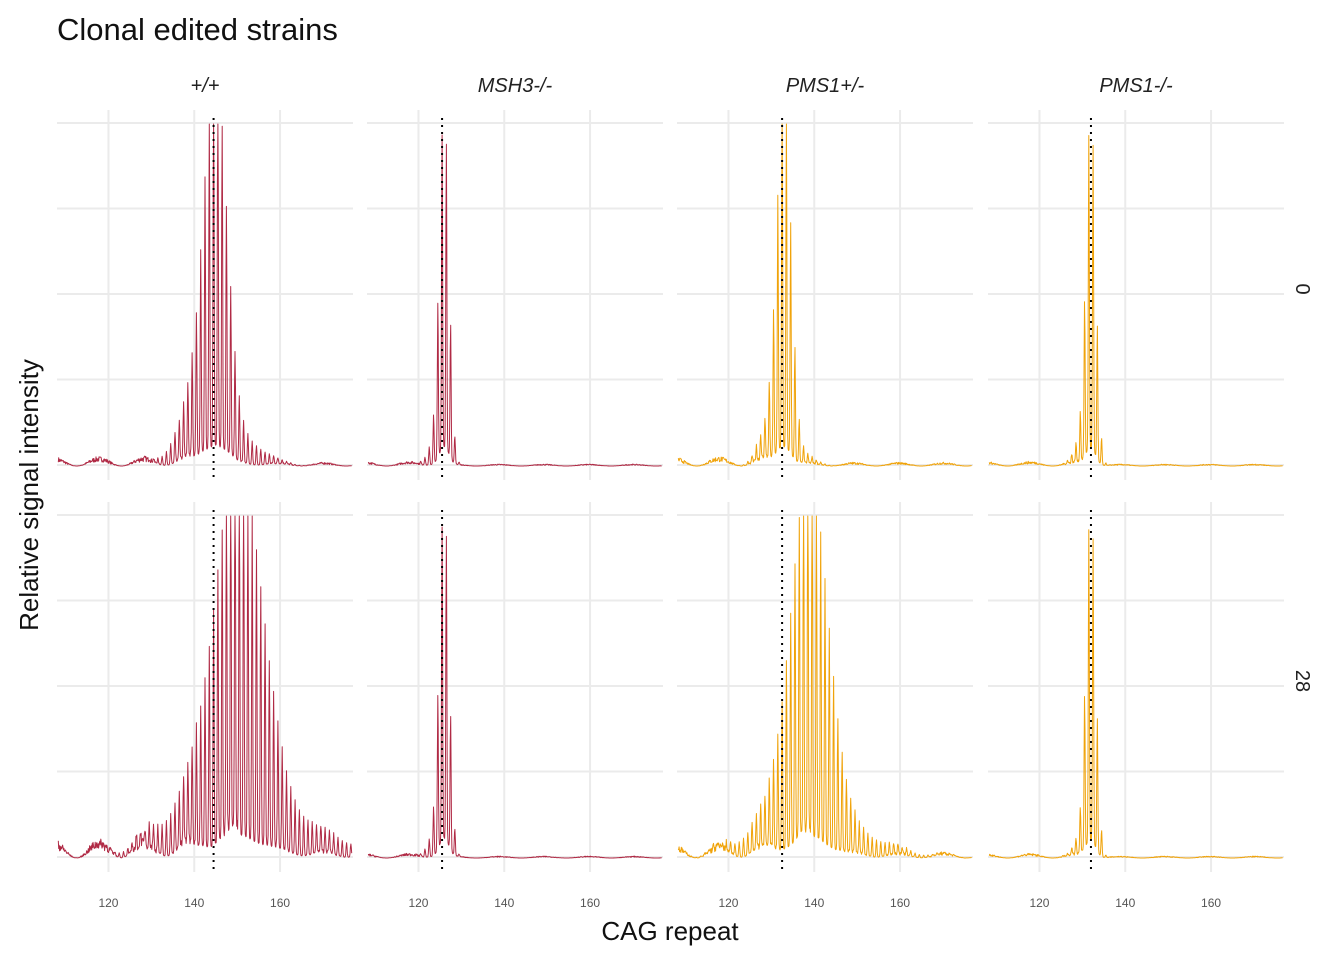 The width and height of the screenshot is (1344, 960). I want to click on row-strip-label: 0, so click(1302, 288).